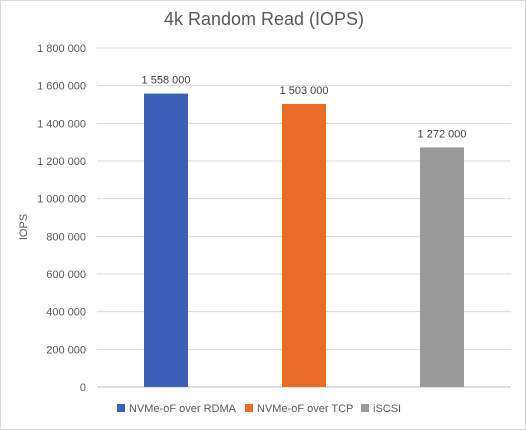 The width and height of the screenshot is (526, 431). I want to click on y-tick-label: 600 000, so click(66, 275).